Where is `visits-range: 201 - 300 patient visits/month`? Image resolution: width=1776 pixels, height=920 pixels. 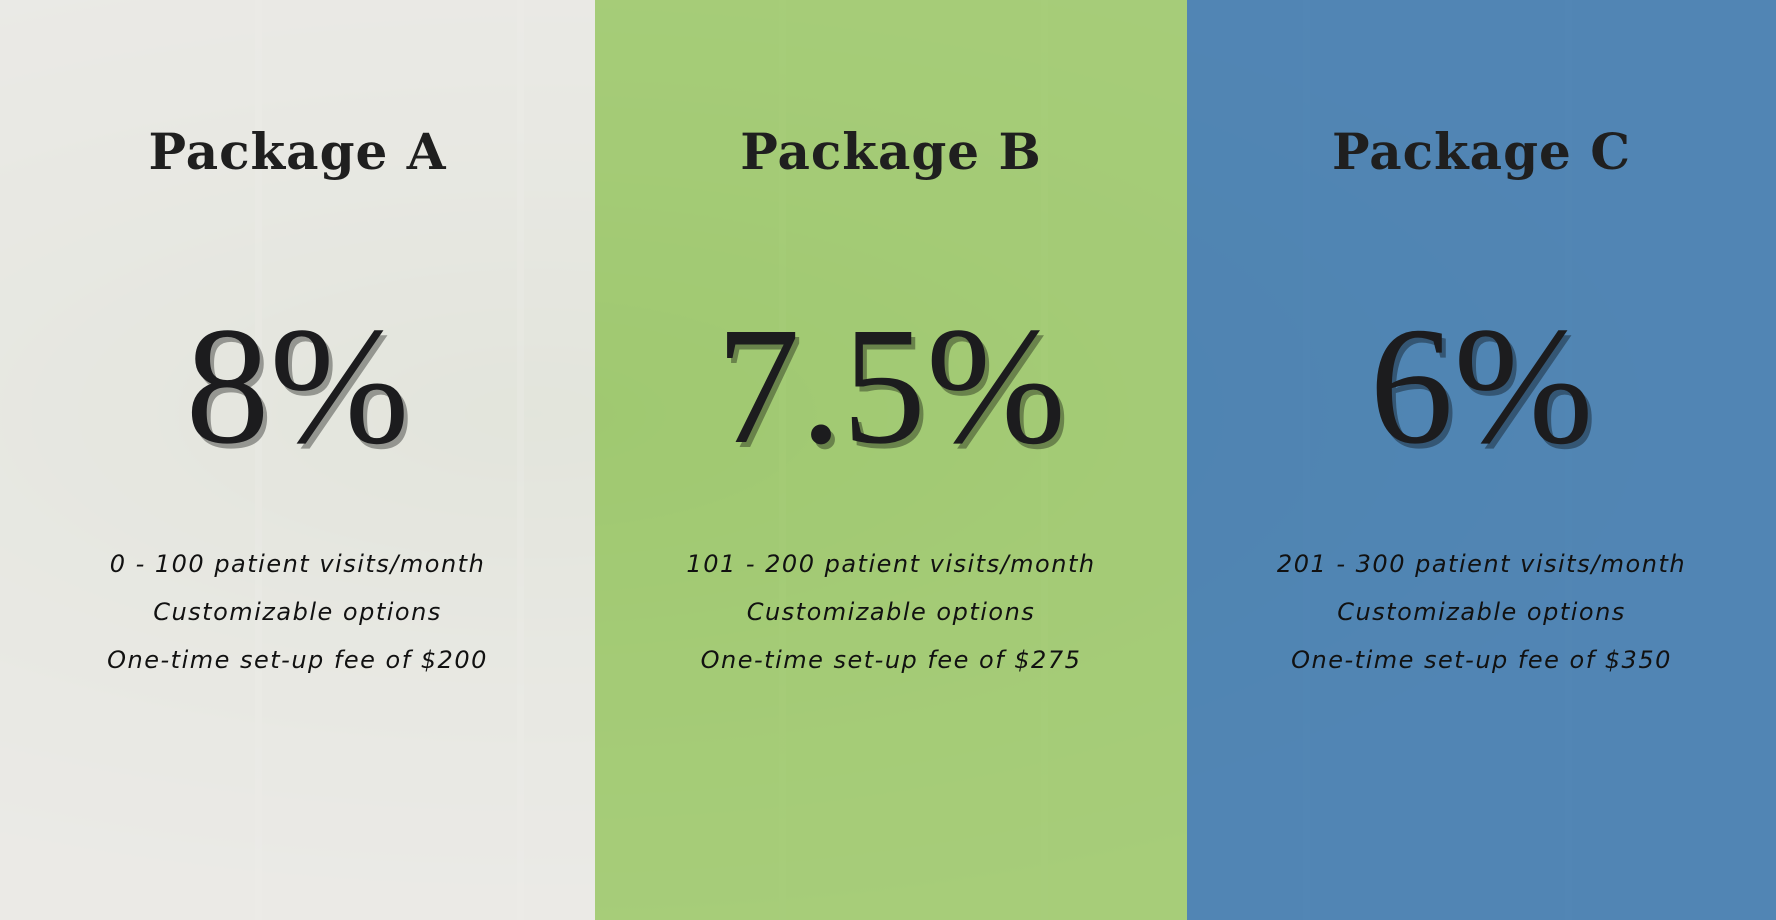
visits-range: 201 - 300 patient visits/month is located at coordinates (1481, 564).